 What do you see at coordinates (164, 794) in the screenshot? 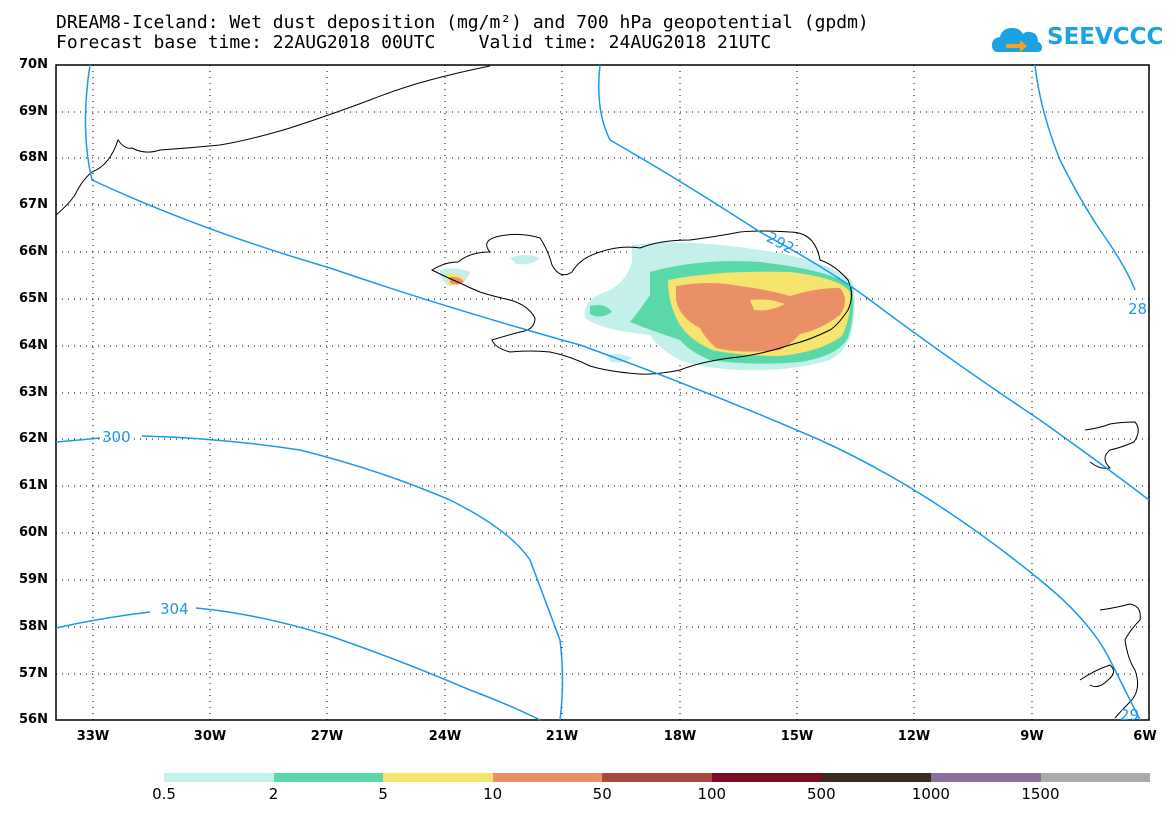
I see `legend-label: 0.5` at bounding box center [164, 794].